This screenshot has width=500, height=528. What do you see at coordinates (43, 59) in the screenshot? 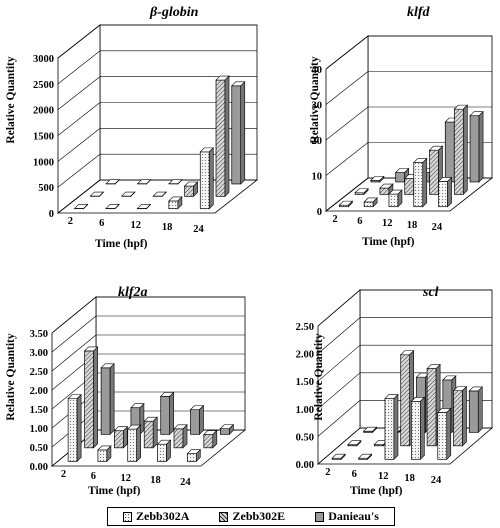
I see `y-tick-label: 3000` at bounding box center [43, 59].